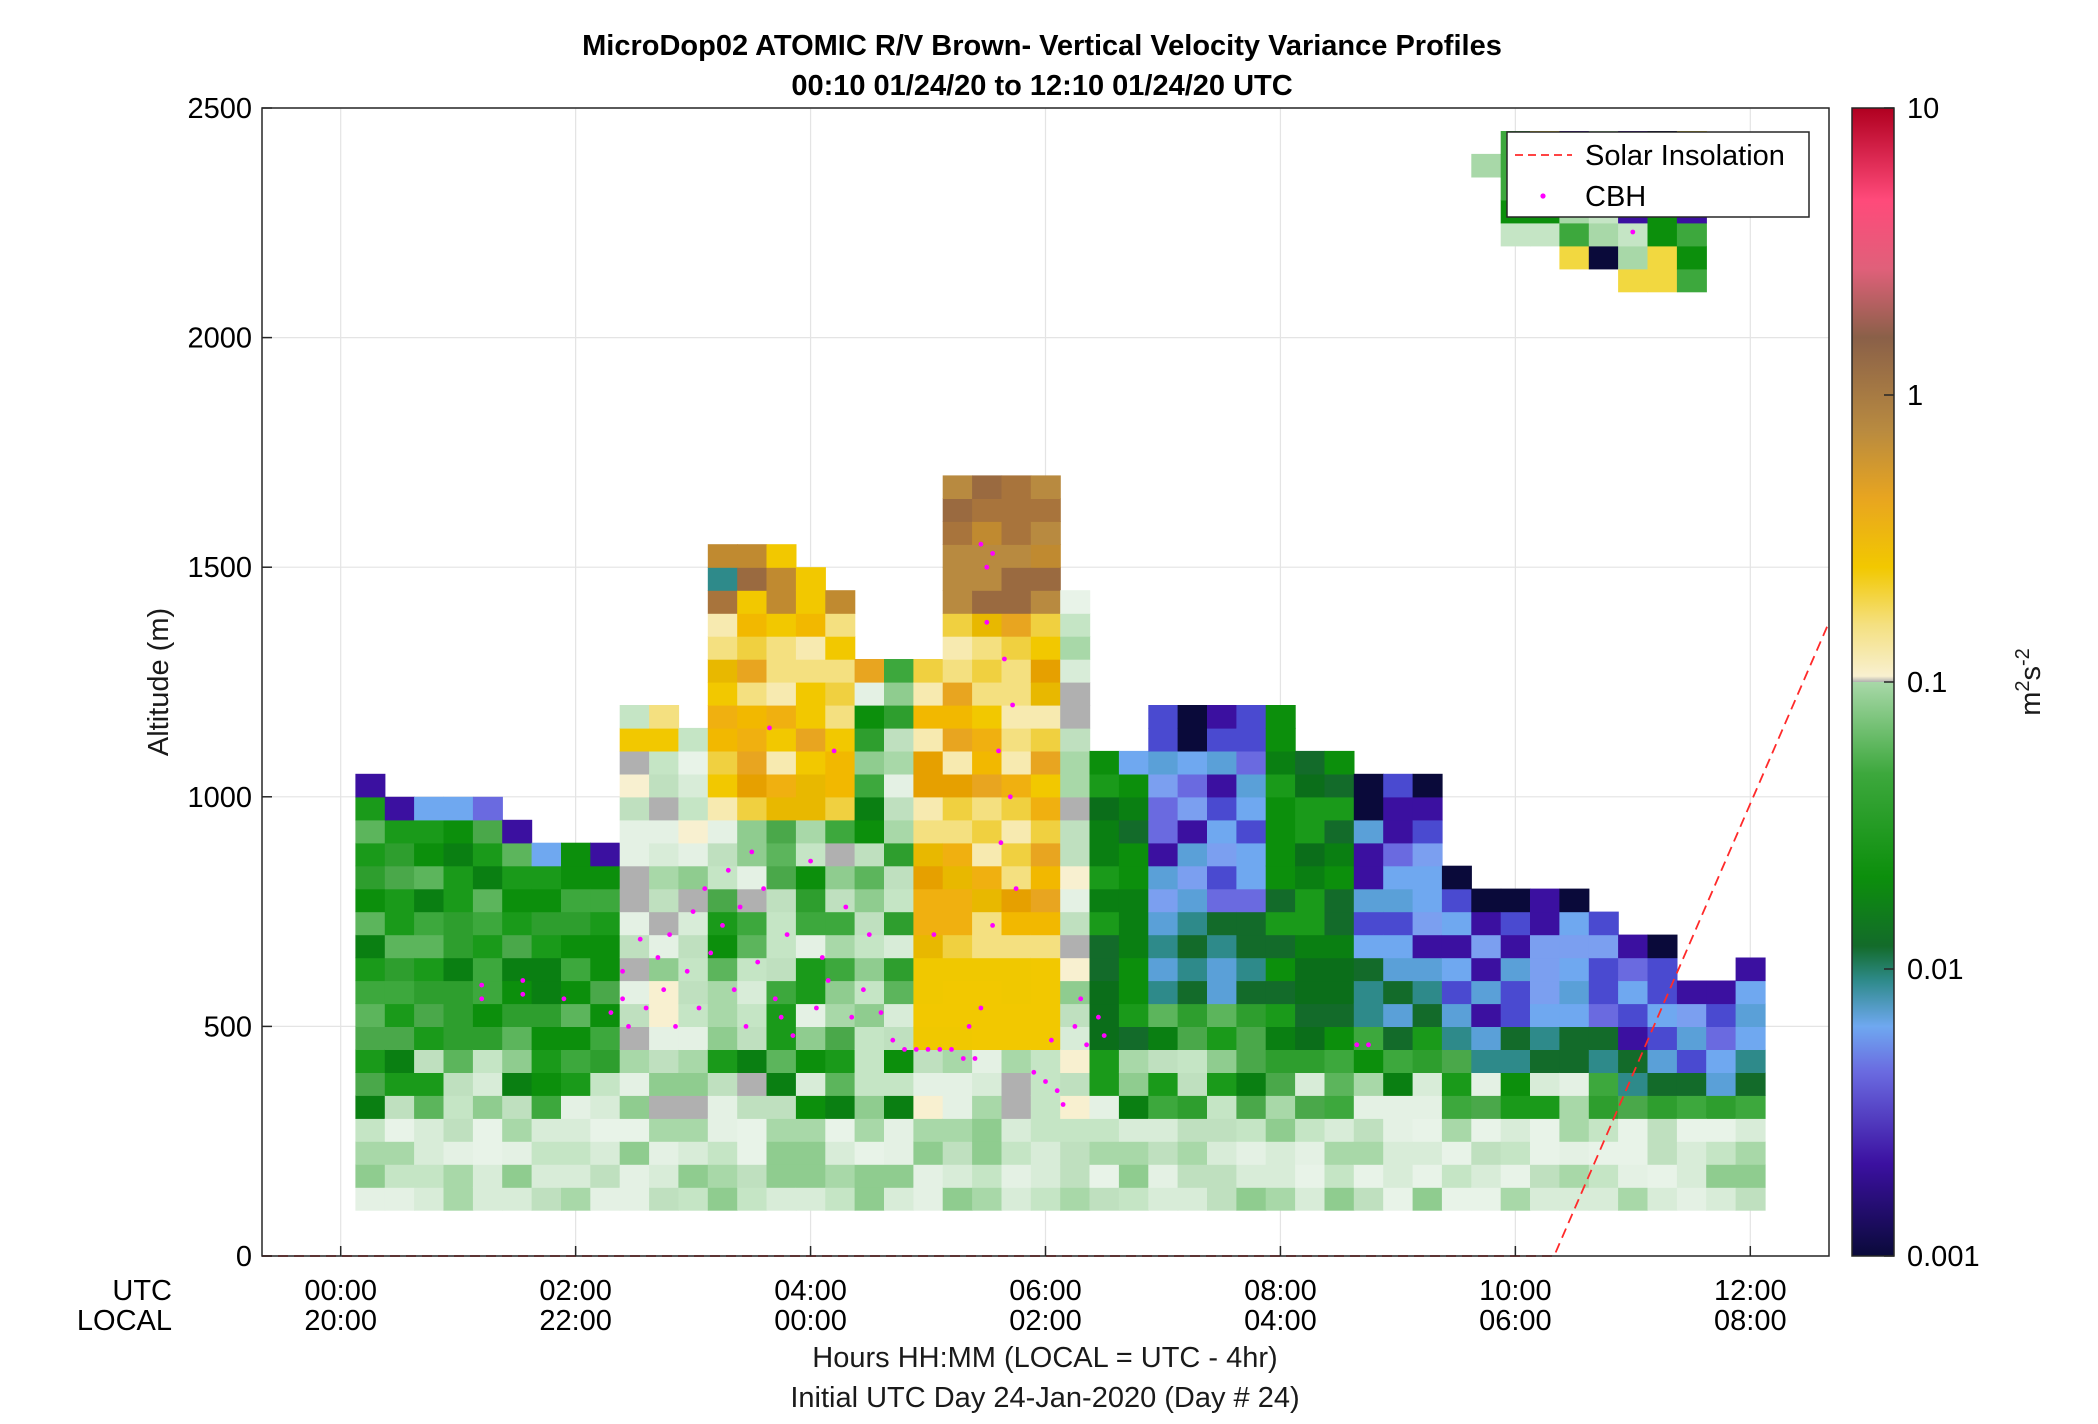  What do you see at coordinates (1044, 1358) in the screenshot?
I see `x-axis-label: Hours HH:MM (LOCAL = UTC - 4hr)` at bounding box center [1044, 1358].